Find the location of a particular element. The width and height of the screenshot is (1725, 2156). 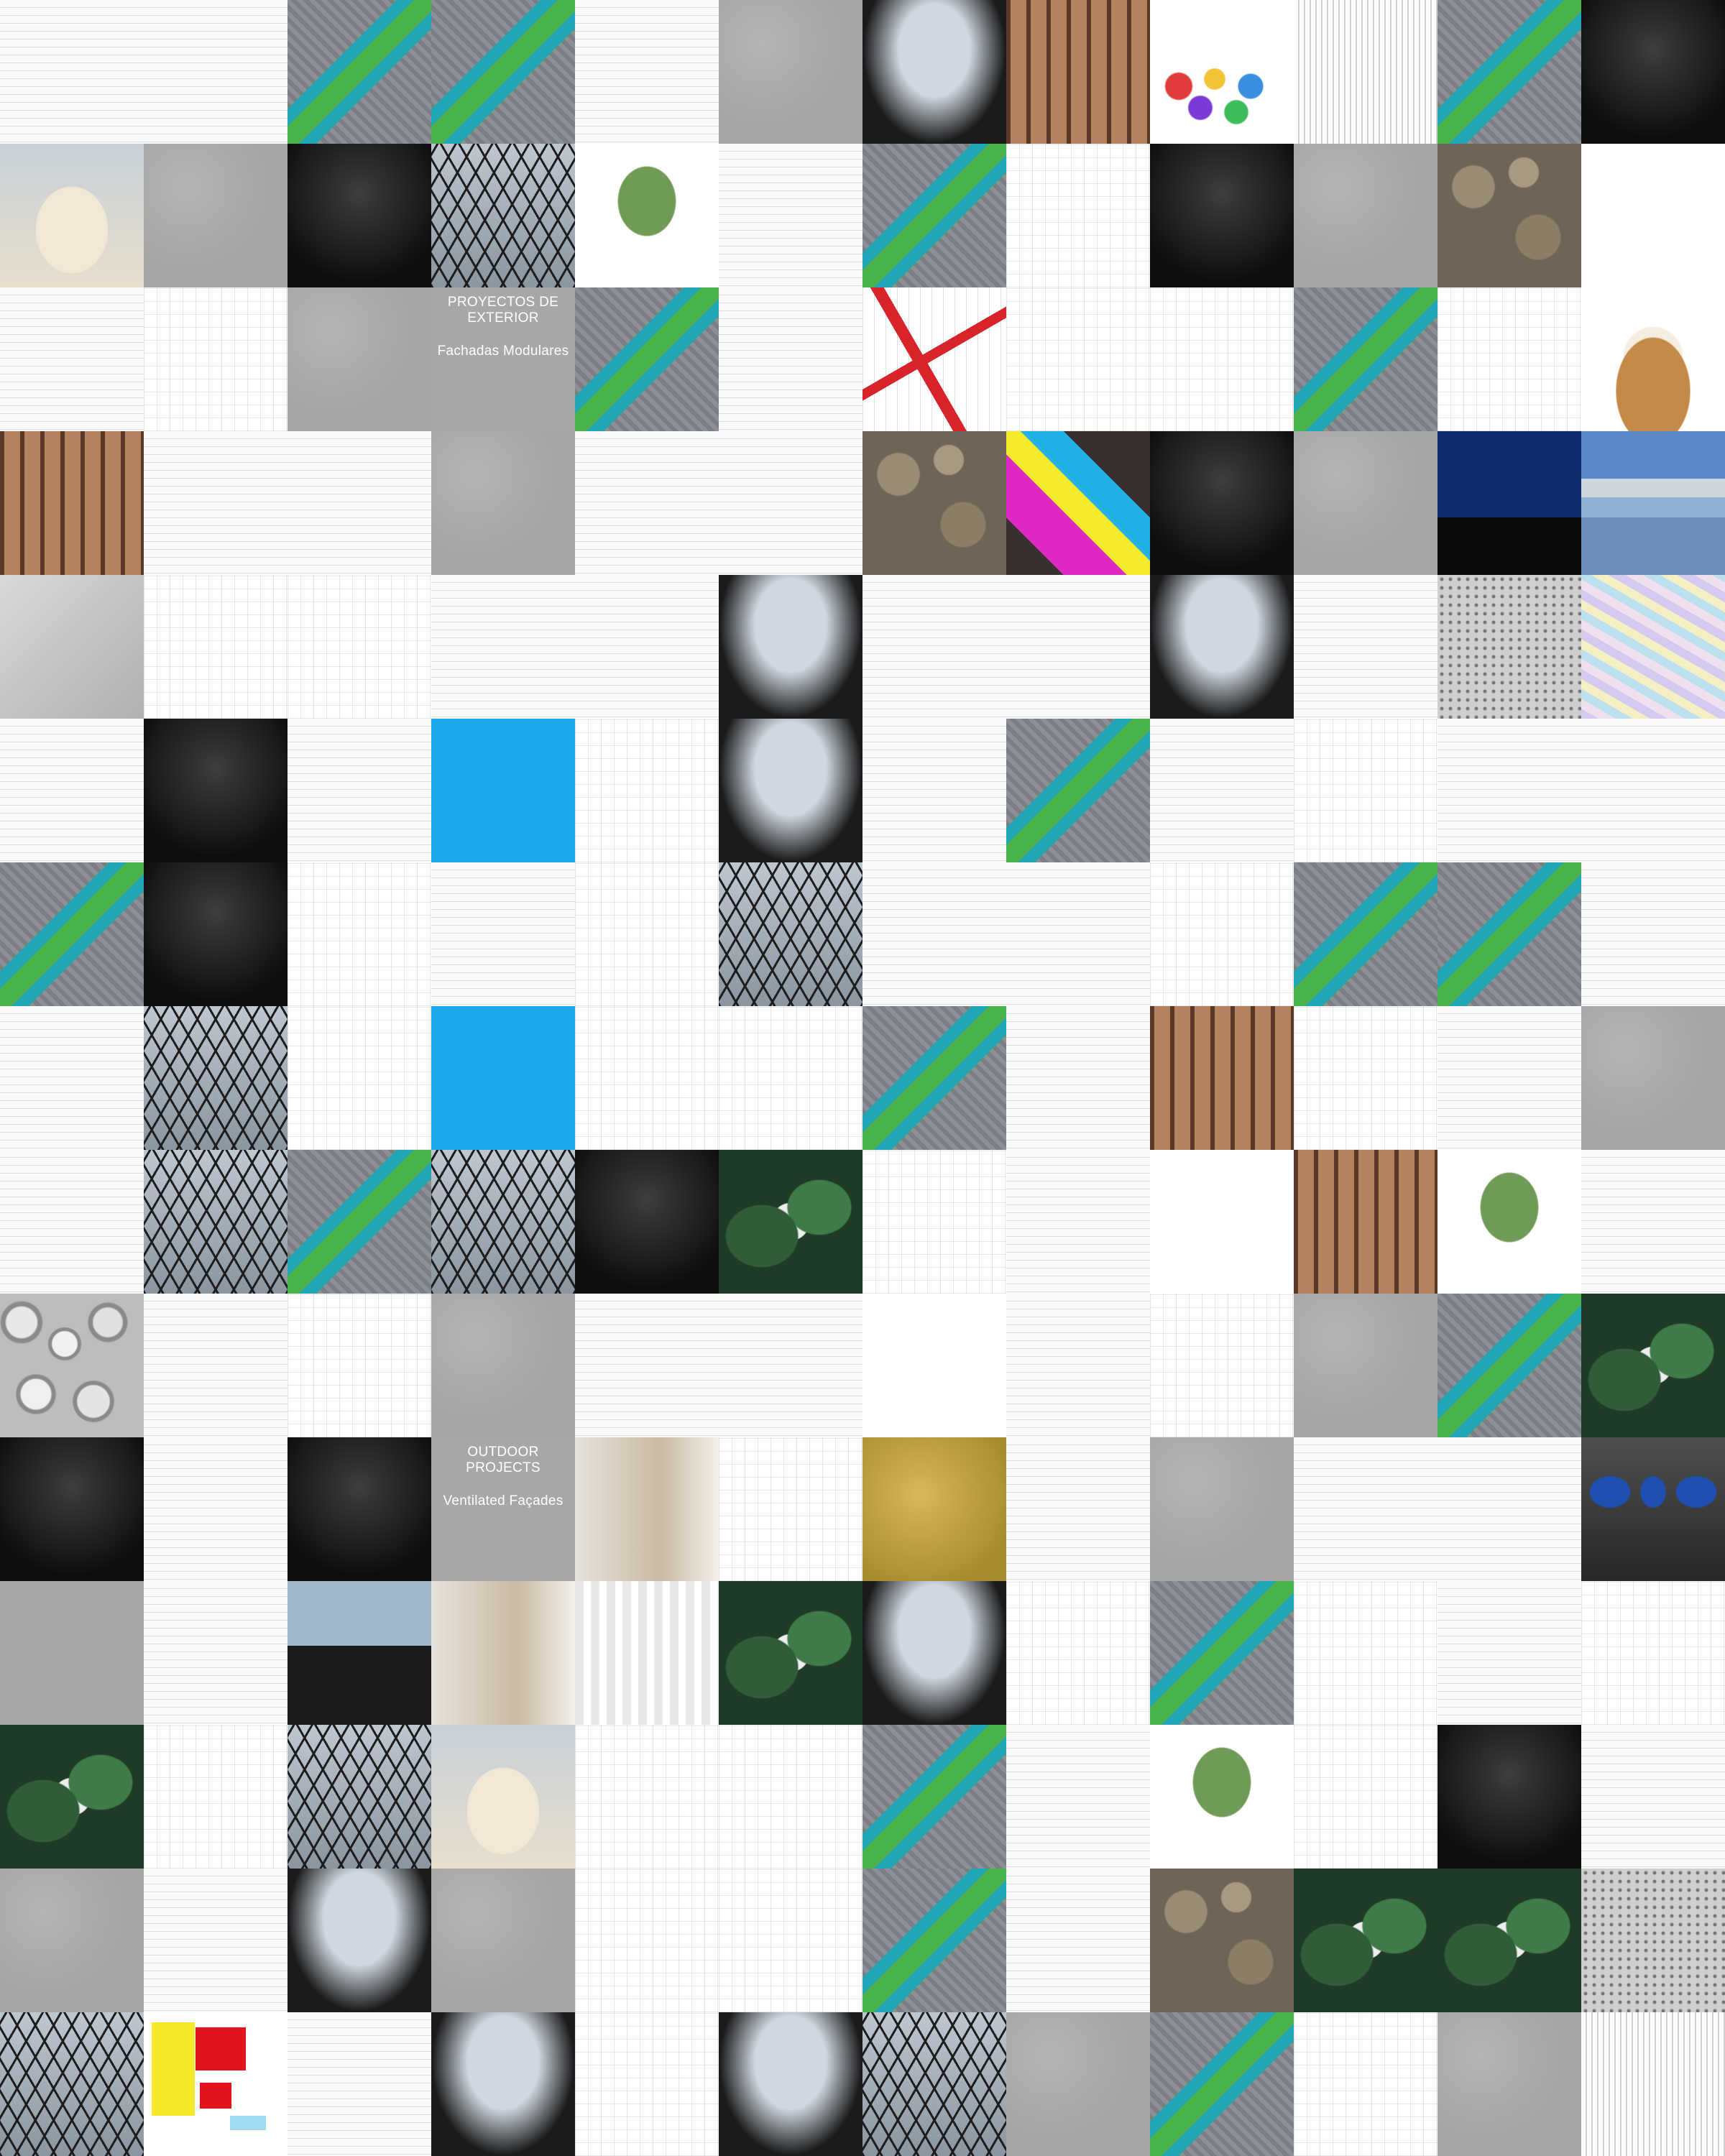

thumbnail-light-floor is located at coordinates (72, 647).